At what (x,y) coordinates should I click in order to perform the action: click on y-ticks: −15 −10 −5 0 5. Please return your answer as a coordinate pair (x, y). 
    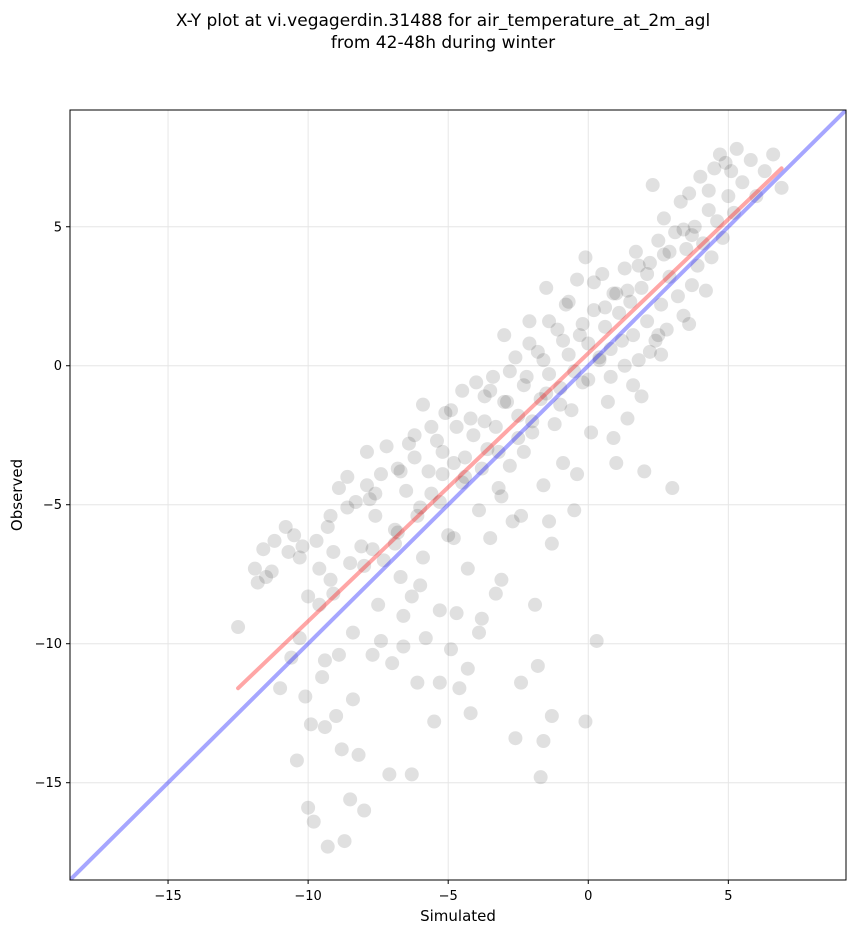
    Looking at the image, I should click on (52, 505).